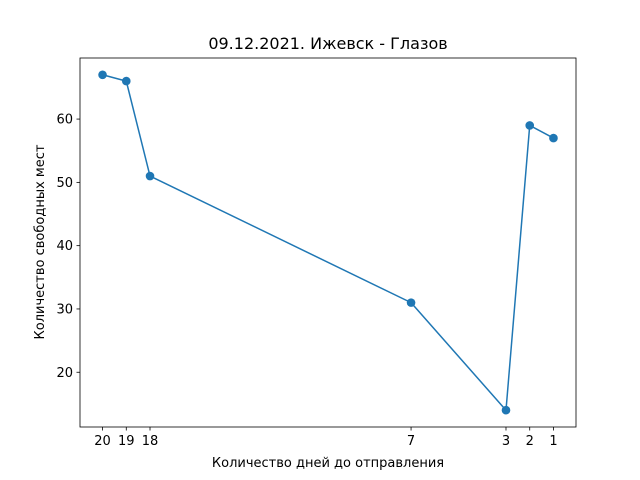 The height and width of the screenshot is (480, 640). Describe the element at coordinates (102, 441) in the screenshot. I see `x-tick-label: 20` at that location.